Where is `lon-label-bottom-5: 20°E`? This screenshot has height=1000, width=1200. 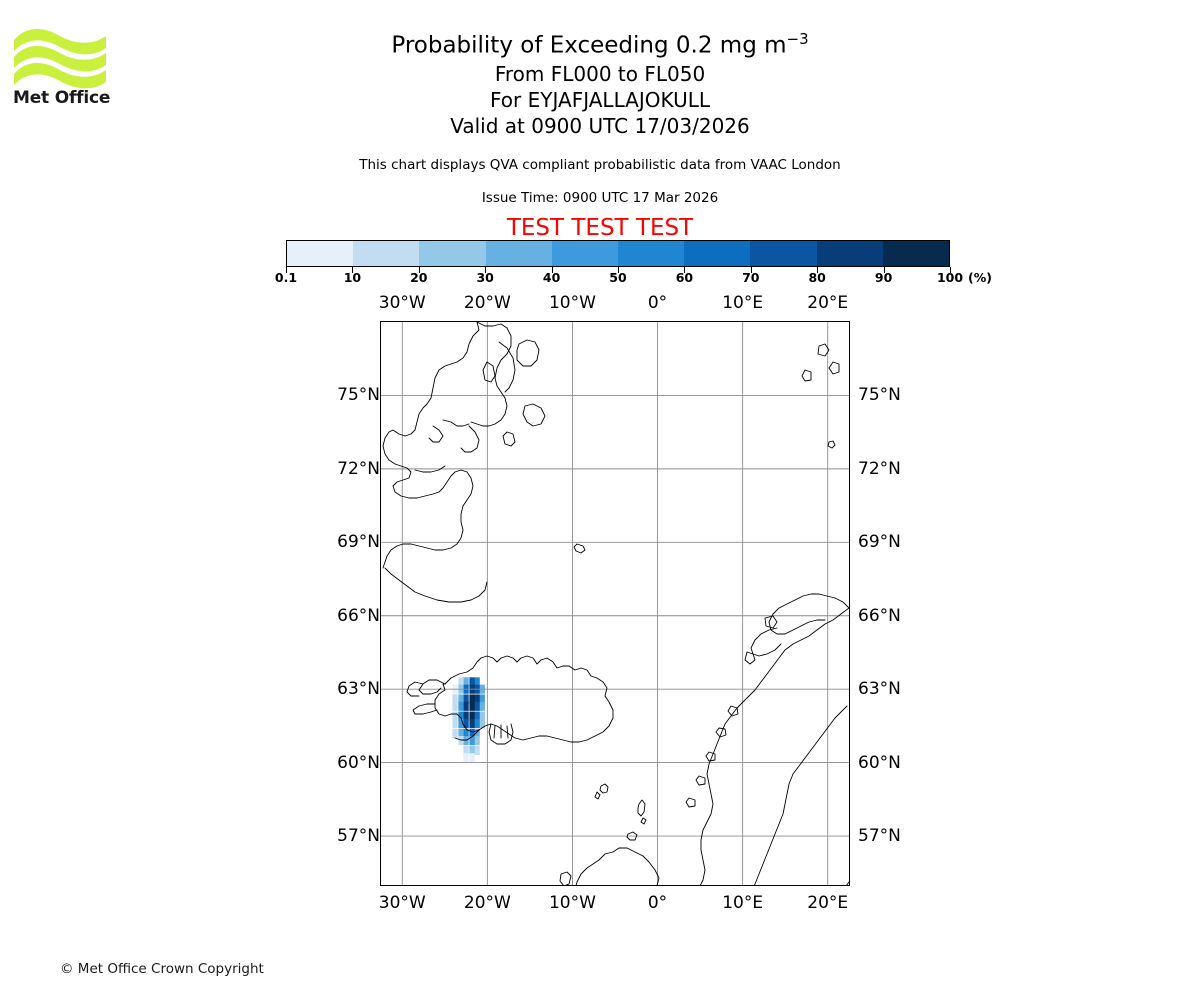 lon-label-bottom-5: 20°E is located at coordinates (828, 903).